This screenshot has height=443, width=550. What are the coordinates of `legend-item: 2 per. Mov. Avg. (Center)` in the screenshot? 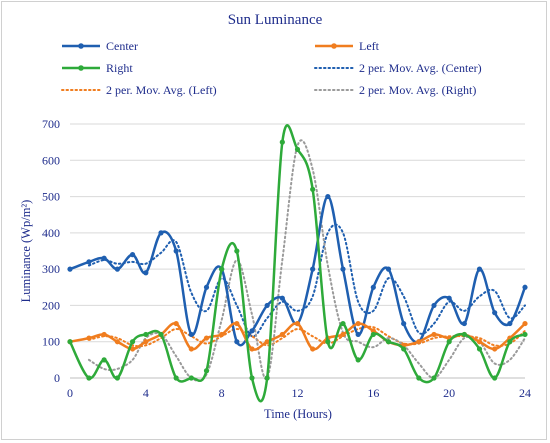 It's located at (398, 68).